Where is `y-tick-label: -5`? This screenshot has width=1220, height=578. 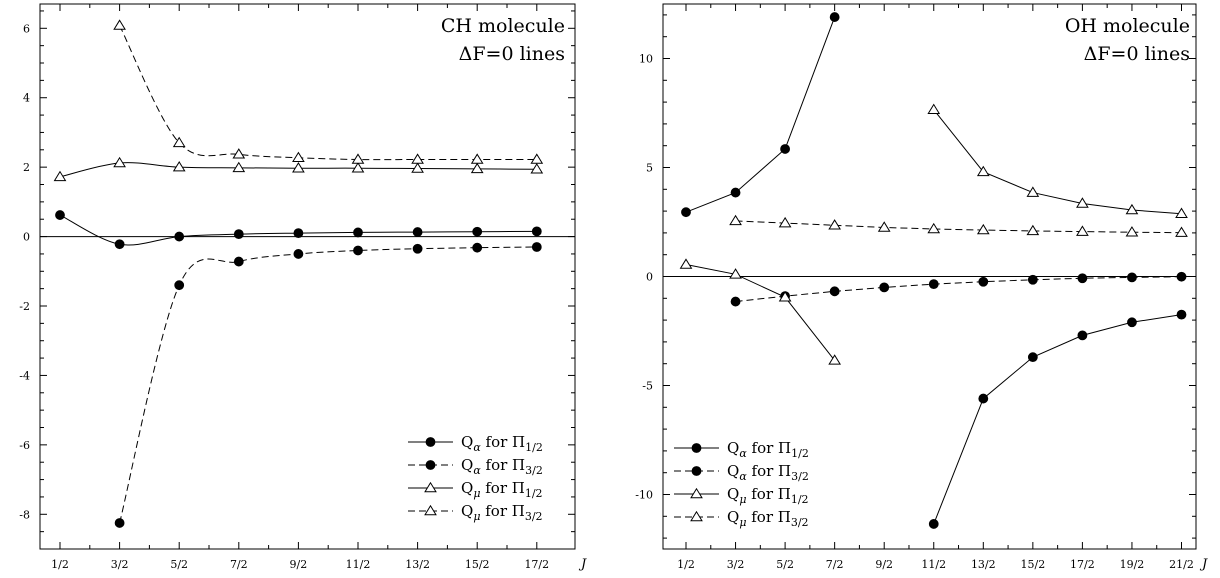
y-tick-label: -5 is located at coordinates (647, 386).